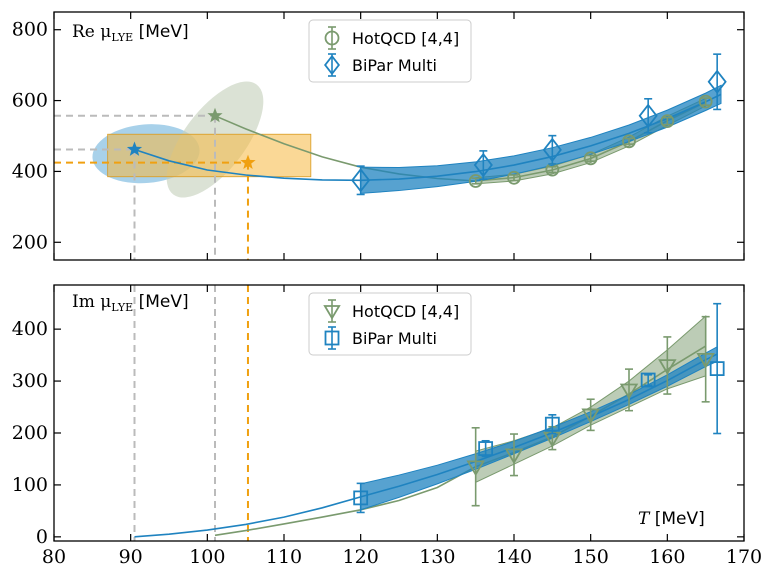 The height and width of the screenshot is (575, 773). Describe the element at coordinates (437, 557) in the screenshot. I see `x-tick-label-130: 130` at that location.